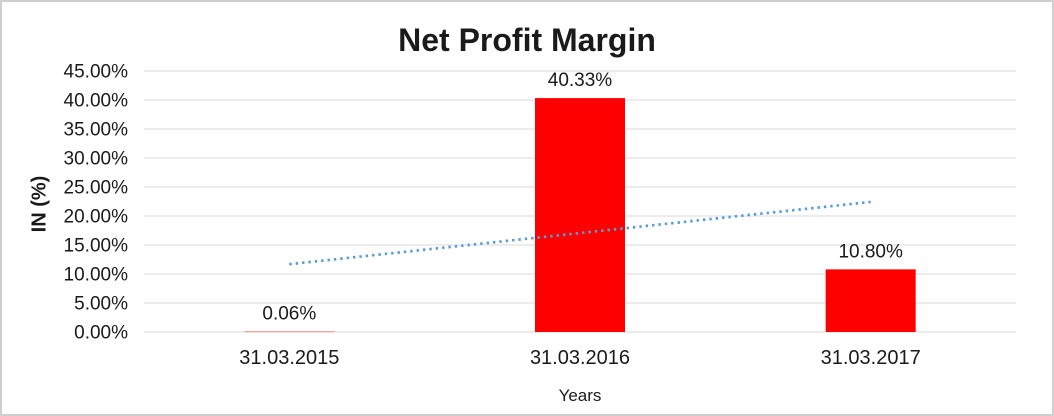 This screenshot has width=1054, height=416. I want to click on y-tick-label: 0.00%, so click(101, 333).